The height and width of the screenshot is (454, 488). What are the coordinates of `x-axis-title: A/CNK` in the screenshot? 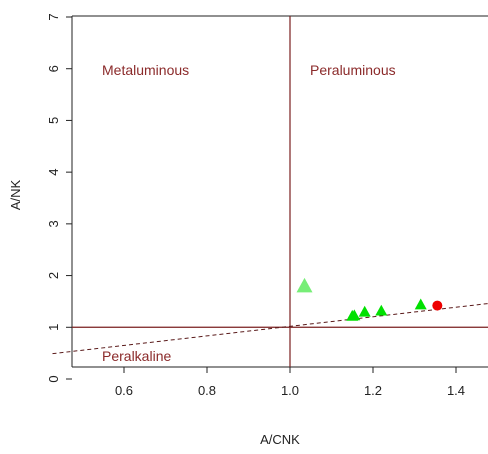 It's located at (280, 439).